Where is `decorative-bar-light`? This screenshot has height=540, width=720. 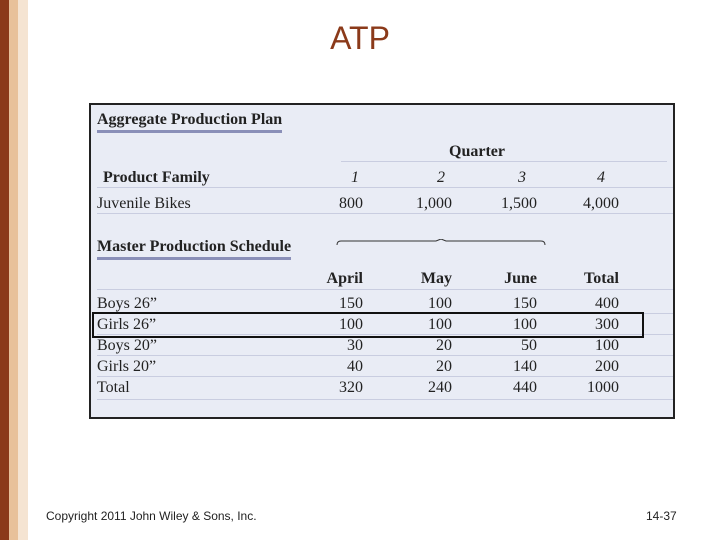 decorative-bar-light is located at coordinates (23, 270).